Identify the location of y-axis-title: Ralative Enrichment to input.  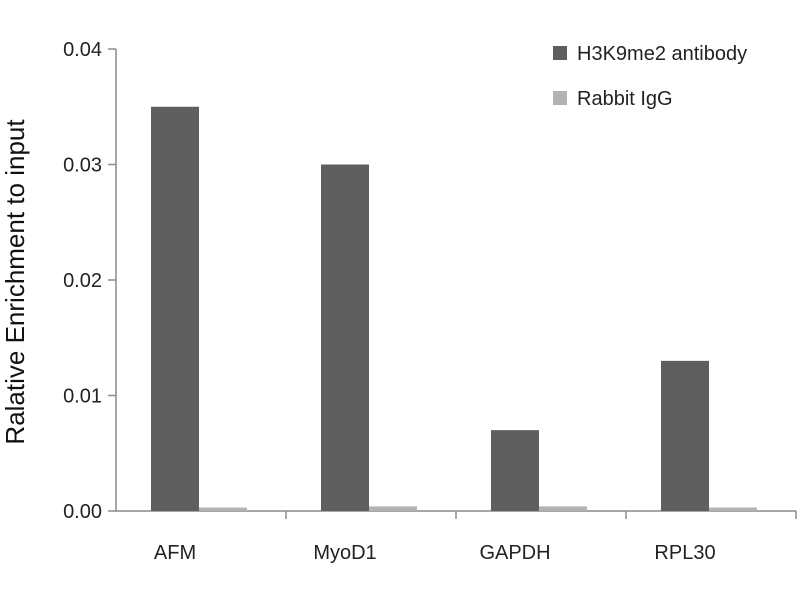
(15, 282).